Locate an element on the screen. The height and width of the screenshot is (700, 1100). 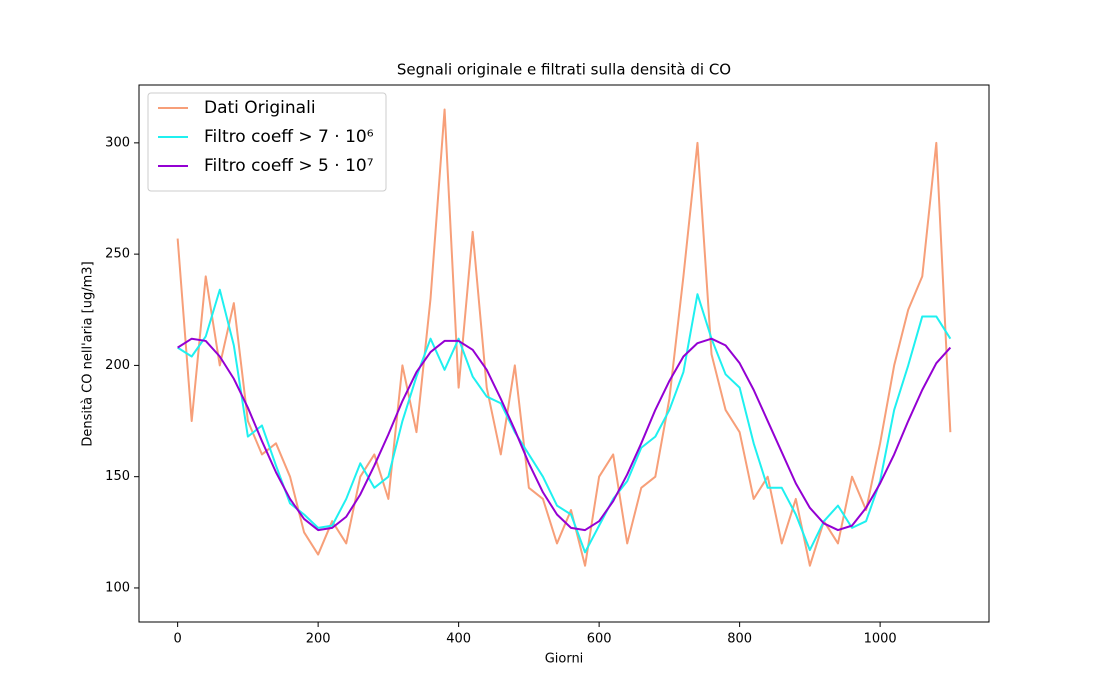
y-axis-label: Densità CO nell'aria [ug/m3] is located at coordinates (88, 353).